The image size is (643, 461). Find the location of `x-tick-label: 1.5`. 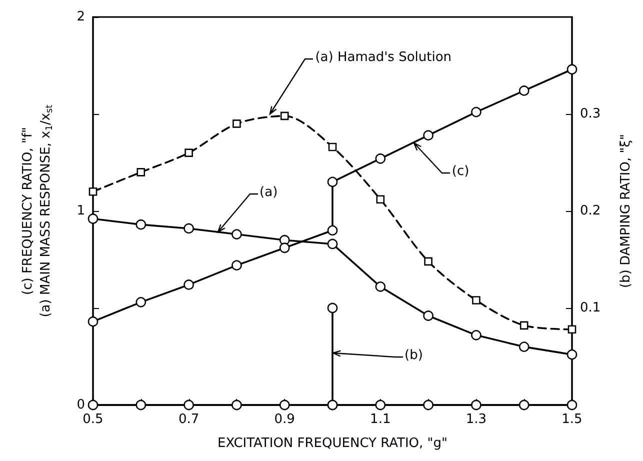

x-tick-label: 1.5 is located at coordinates (572, 419).